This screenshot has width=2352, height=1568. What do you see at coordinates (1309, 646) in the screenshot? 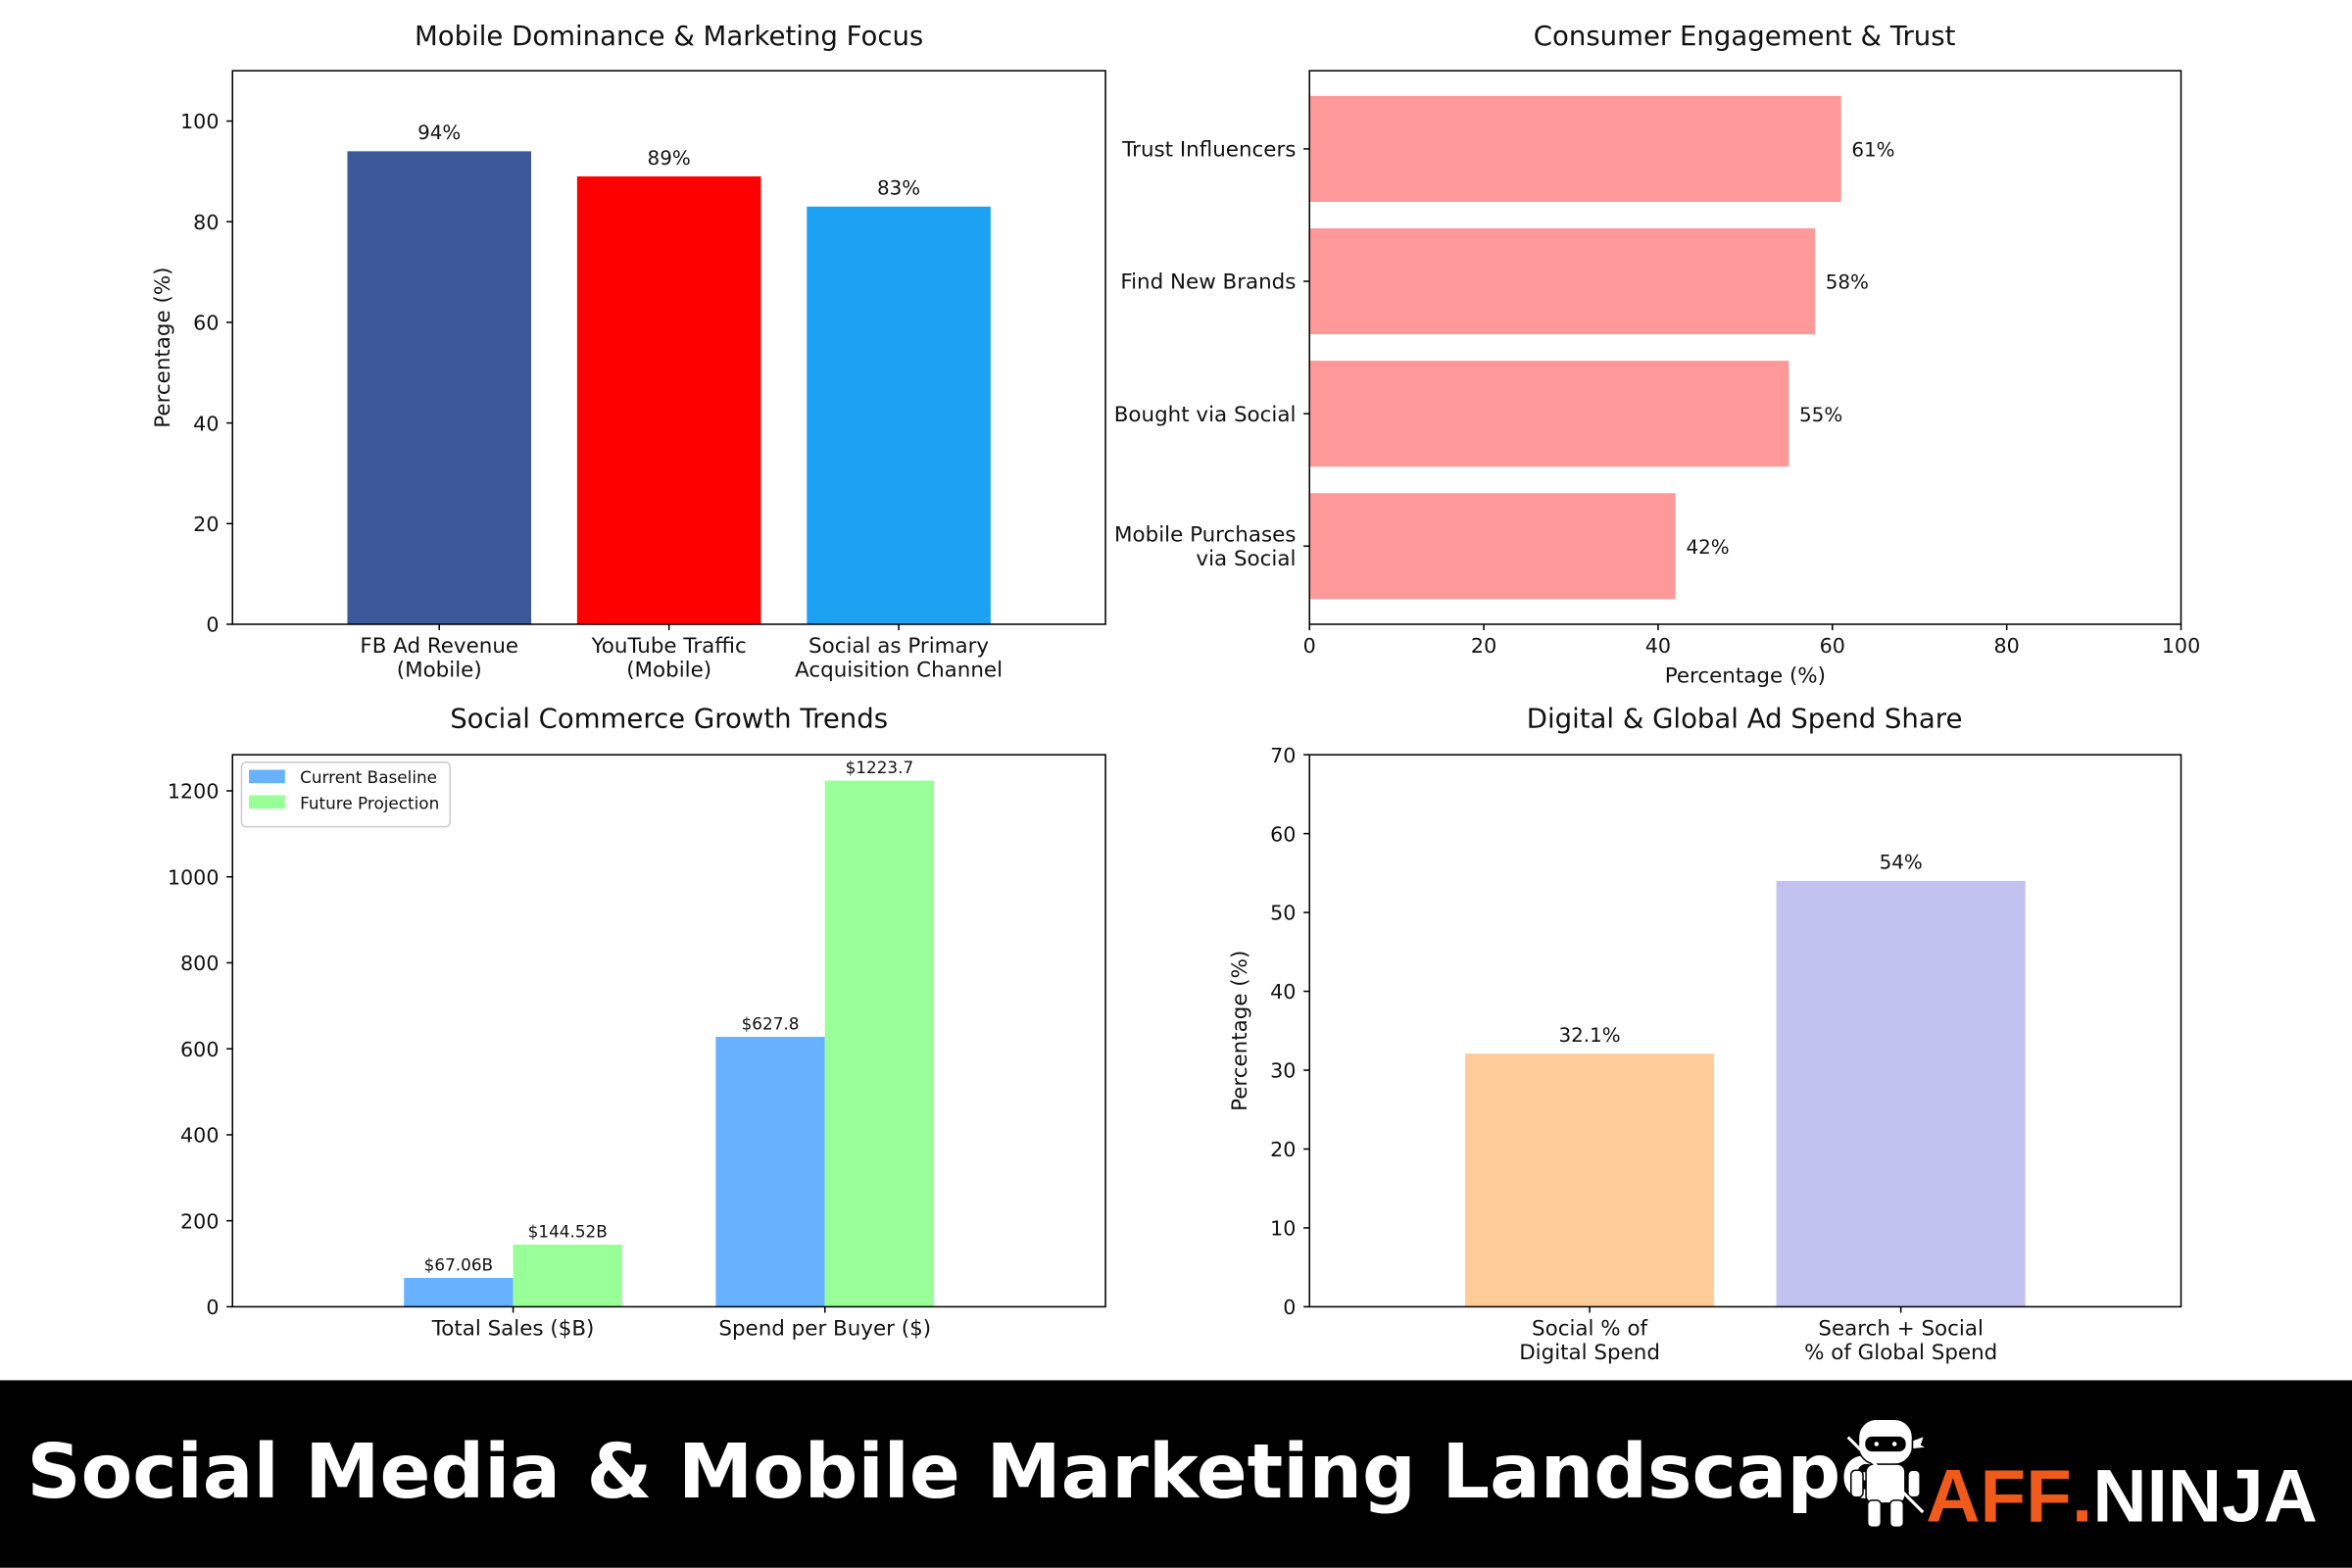
I see `x-tick-label: 0` at bounding box center [1309, 646].